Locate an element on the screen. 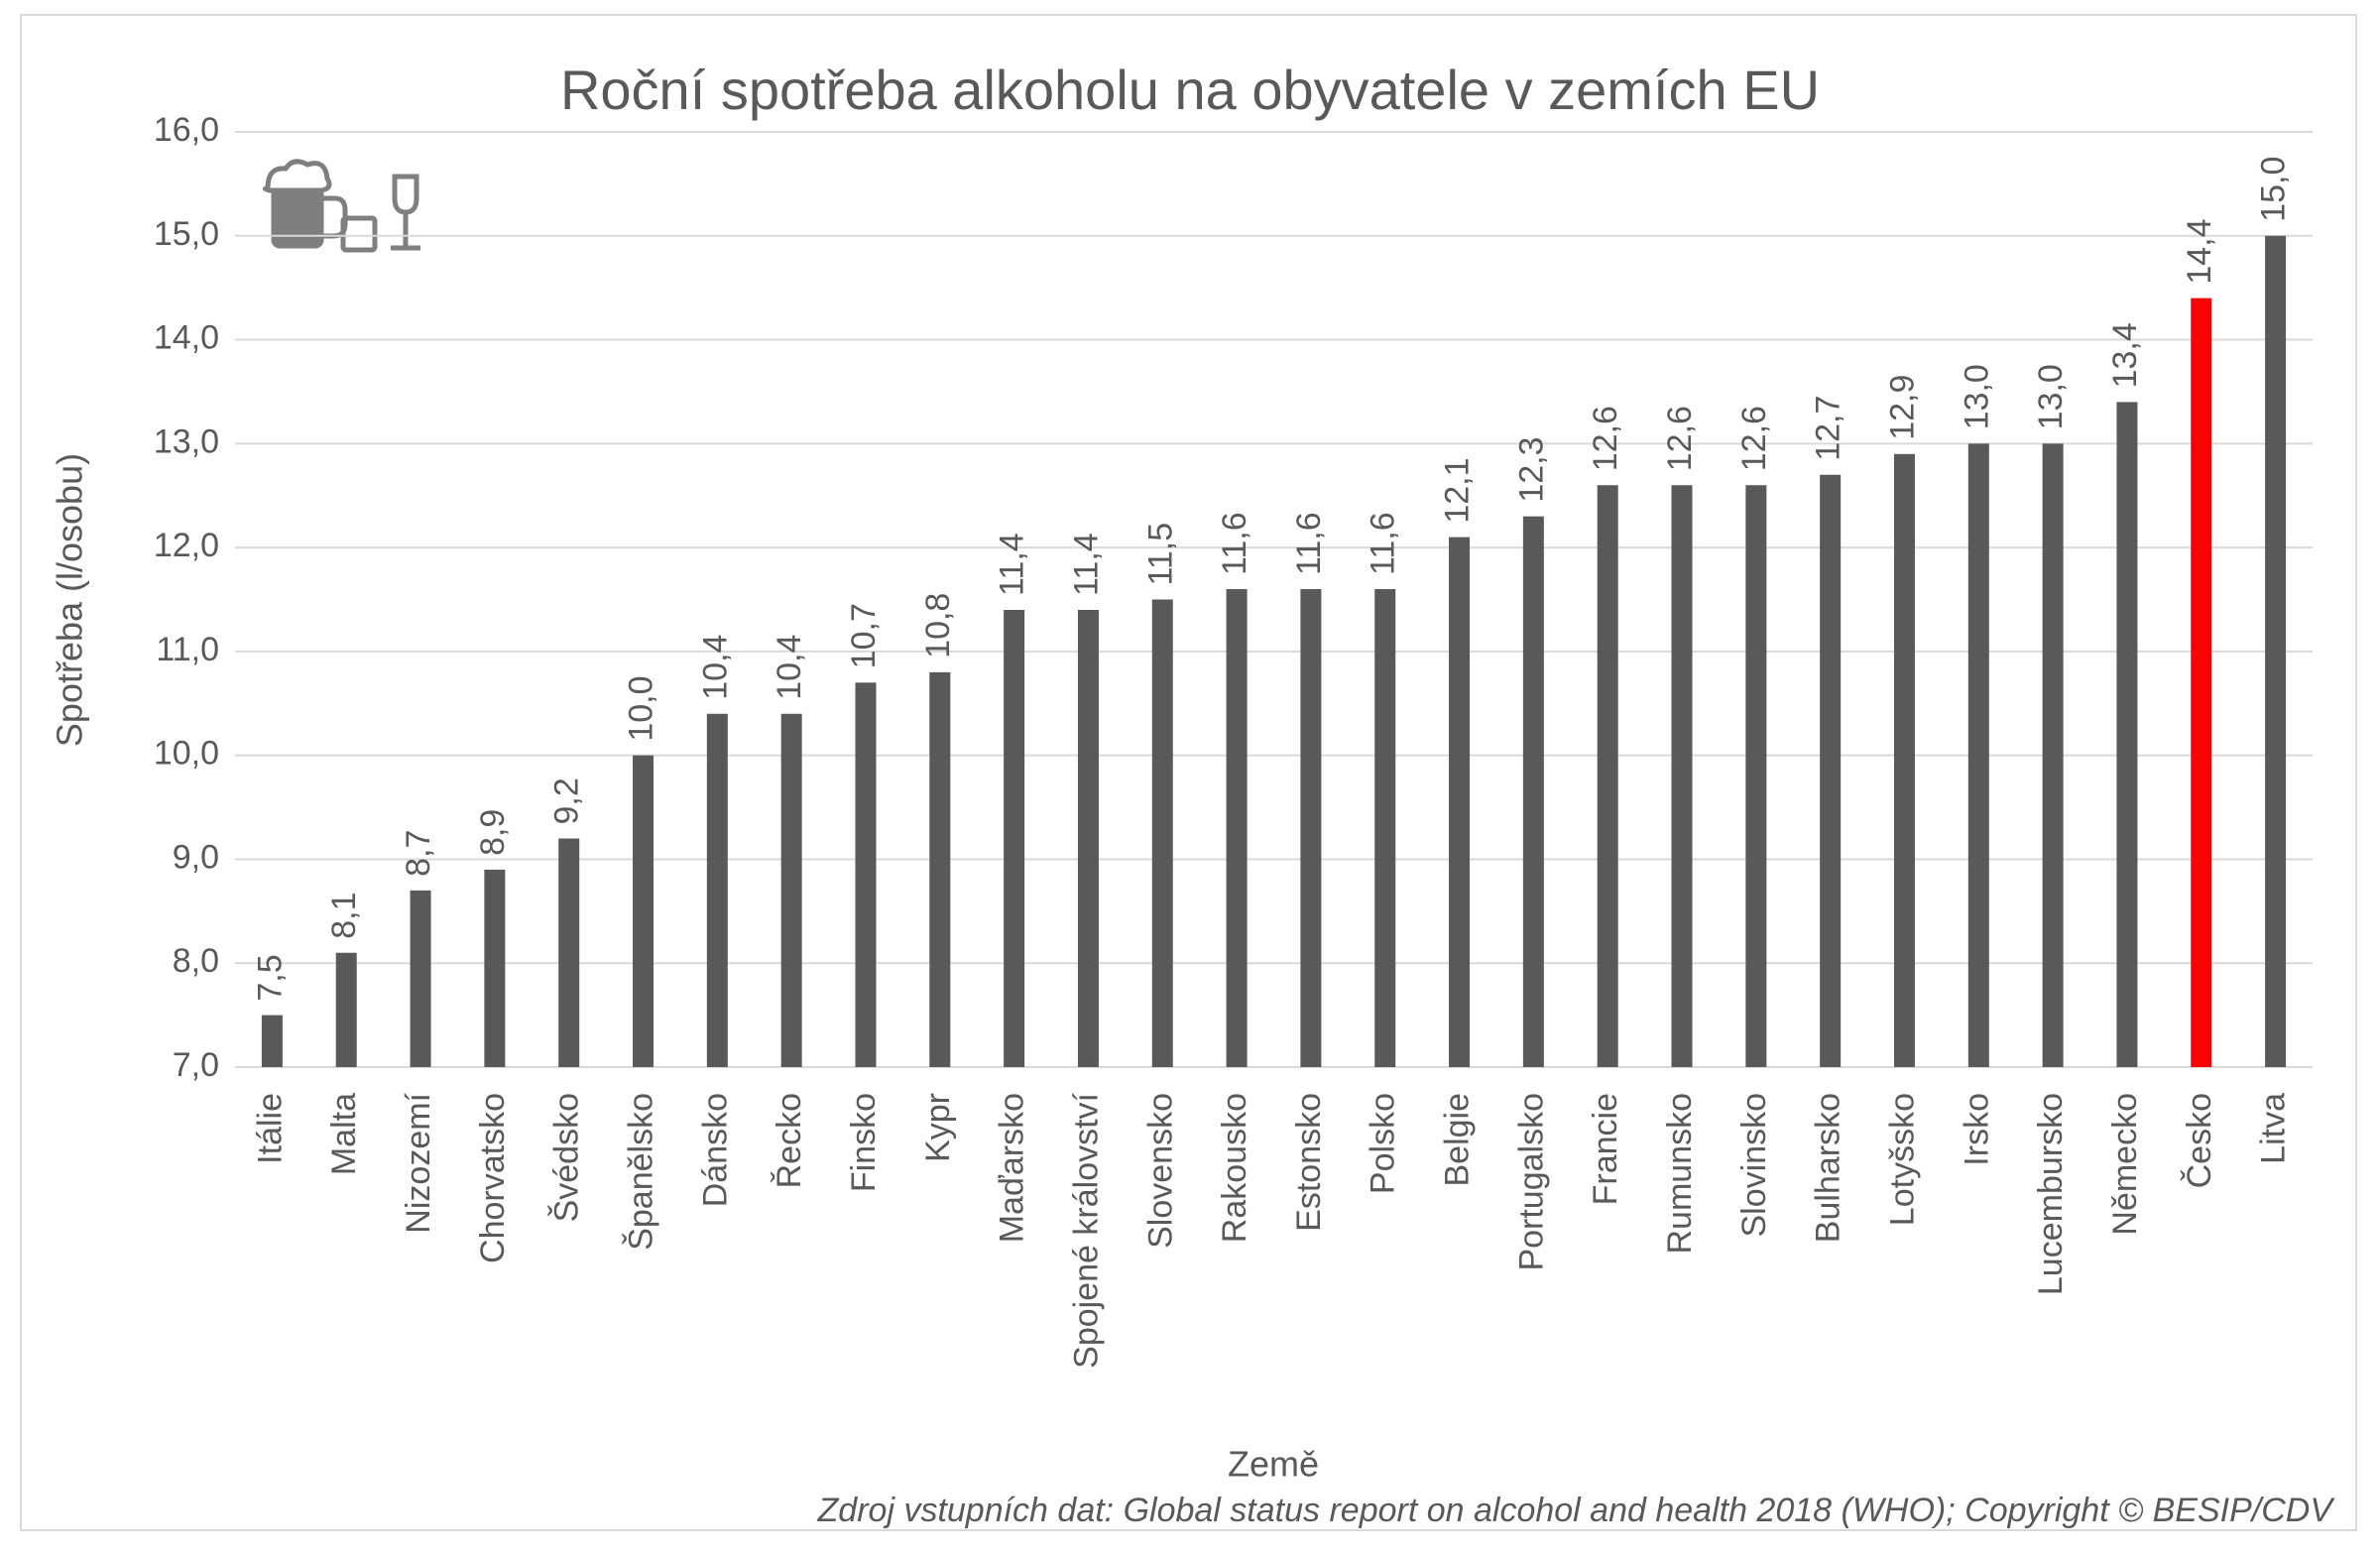 The width and height of the screenshot is (2380, 1557). x-tick-label: Rakousko is located at coordinates (1234, 1168).